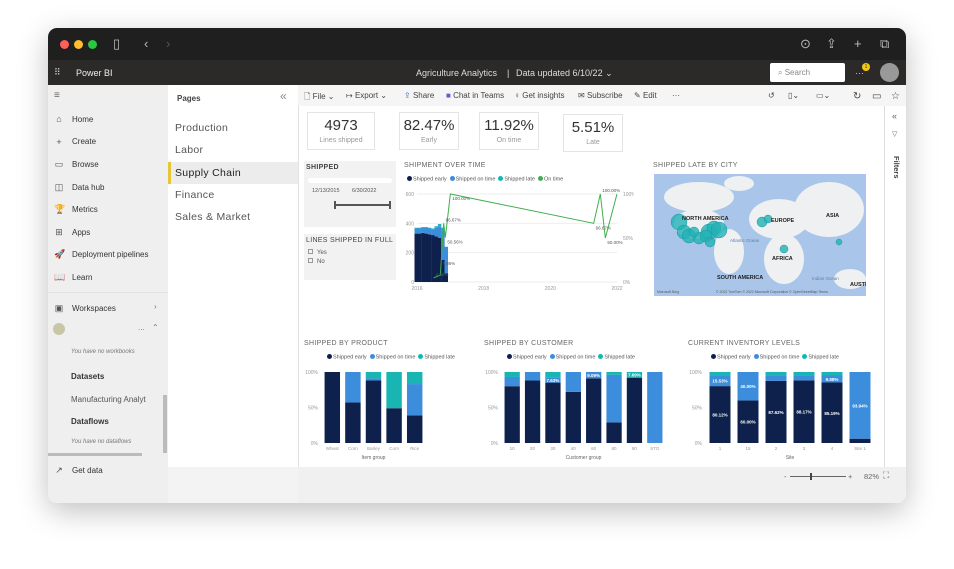 This screenshot has width=954, height=569. Describe the element at coordinates (475, 95) in the screenshot. I see `chat-in-teams-button: ■ Chat in Teams` at that location.